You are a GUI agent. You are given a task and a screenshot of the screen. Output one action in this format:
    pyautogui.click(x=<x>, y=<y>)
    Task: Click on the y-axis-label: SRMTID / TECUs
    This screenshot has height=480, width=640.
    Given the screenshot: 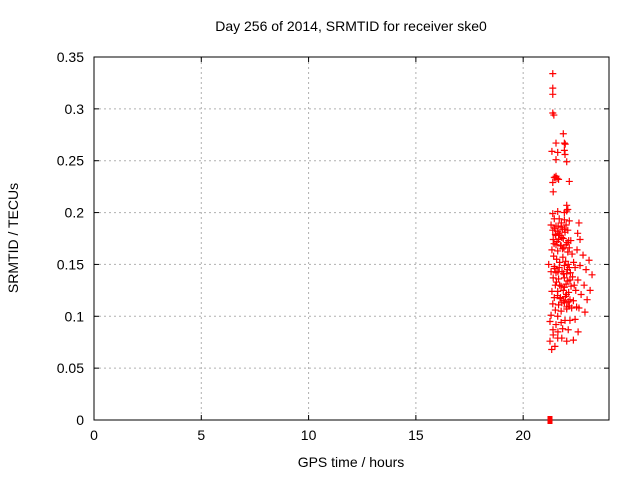 What is the action you would take?
    pyautogui.click(x=13, y=238)
    